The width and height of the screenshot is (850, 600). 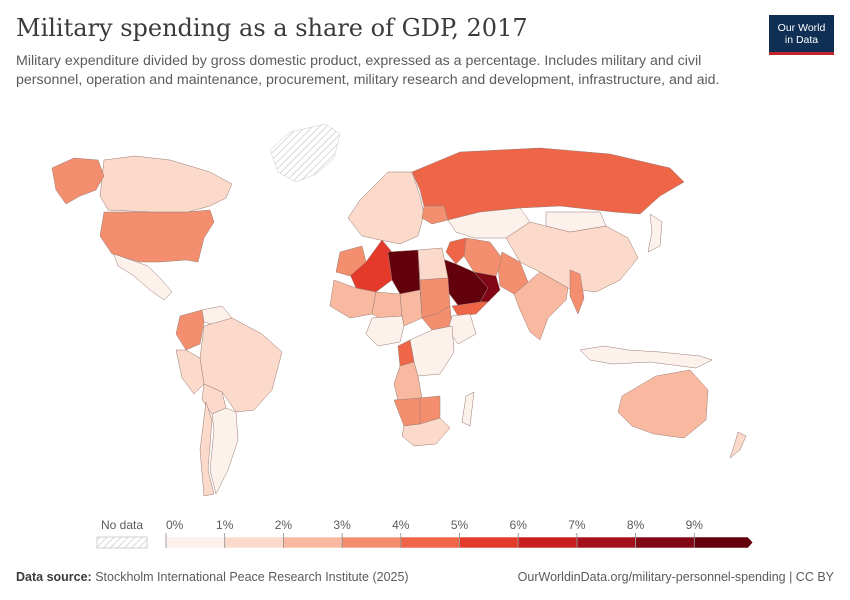 What do you see at coordinates (190, 372) in the screenshot?
I see `map-region-peru: Peru: 1.2%` at bounding box center [190, 372].